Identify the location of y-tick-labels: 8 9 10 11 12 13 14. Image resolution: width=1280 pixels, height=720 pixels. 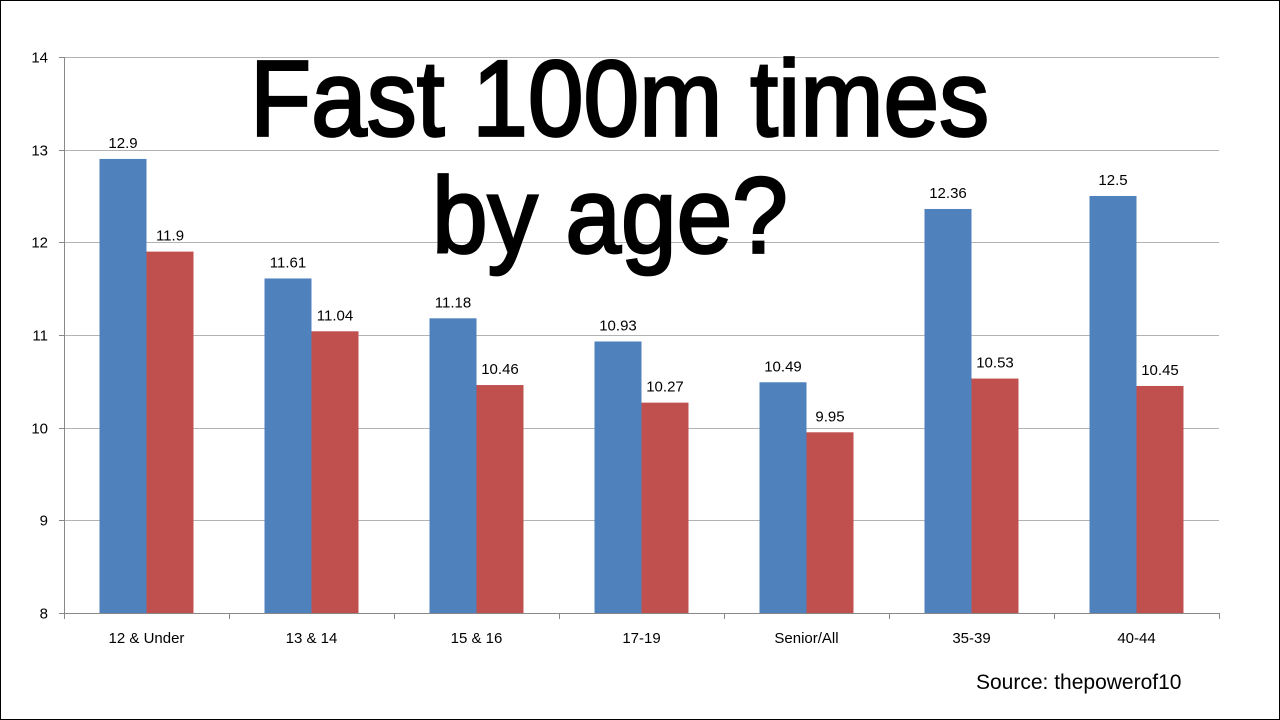
(39, 336).